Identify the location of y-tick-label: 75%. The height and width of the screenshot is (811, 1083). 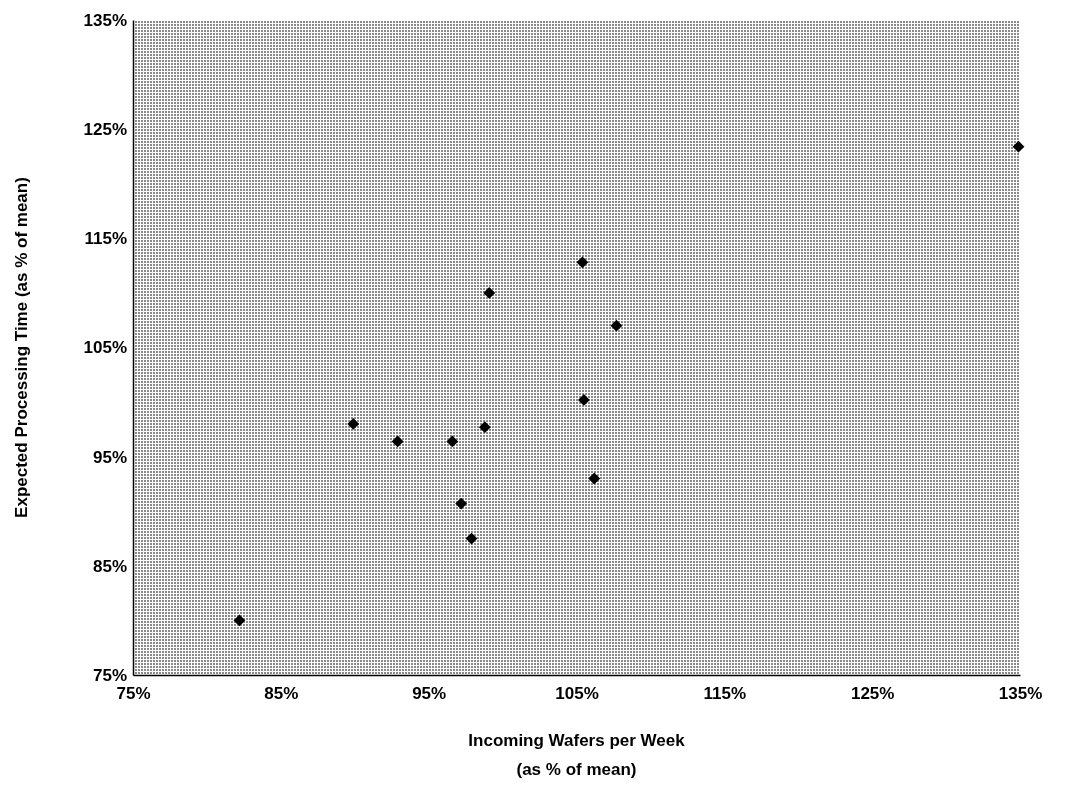
(109, 675).